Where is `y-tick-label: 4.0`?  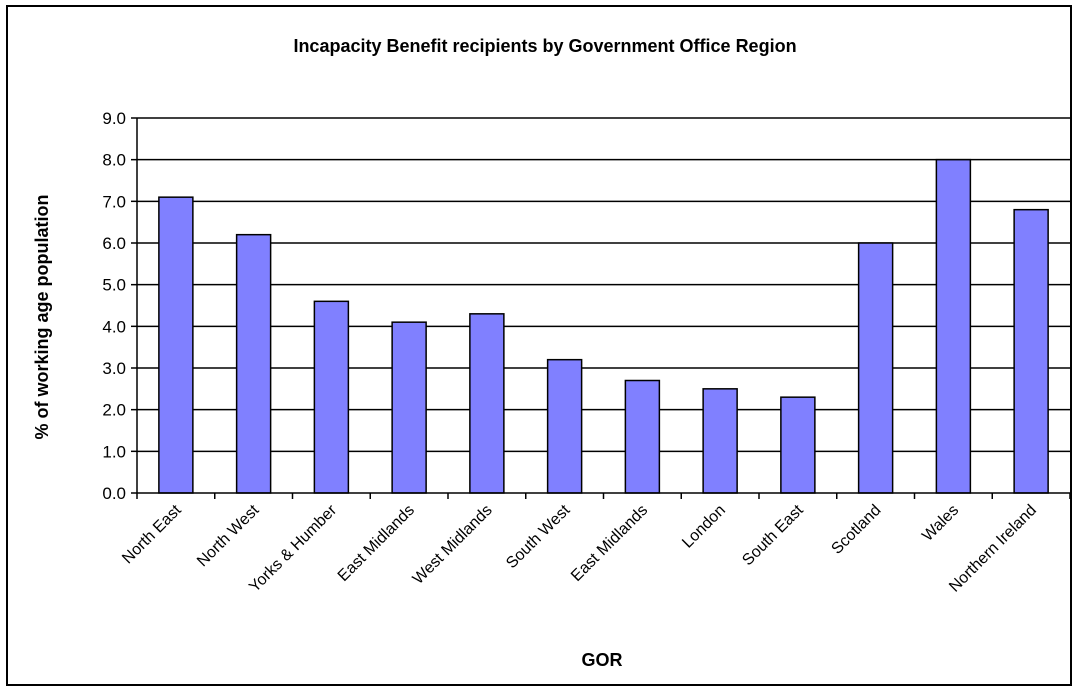
y-tick-label: 4.0 is located at coordinates (114, 326).